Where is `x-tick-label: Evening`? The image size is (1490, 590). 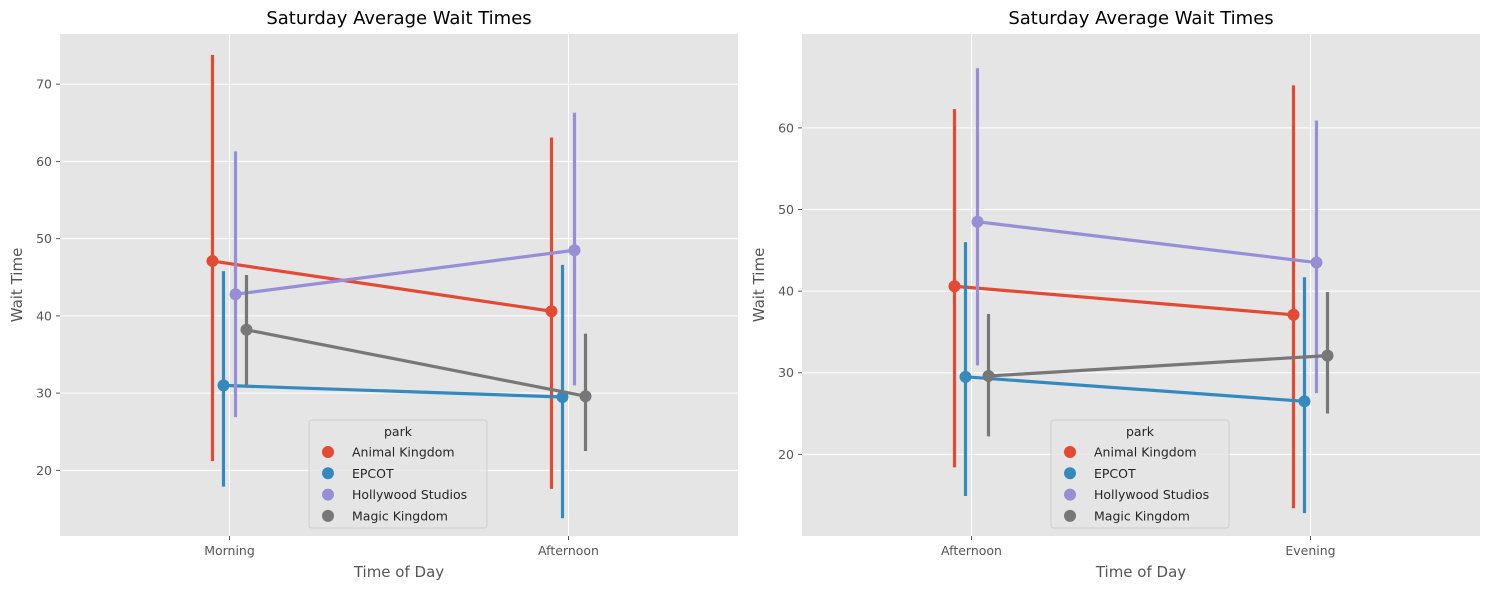
x-tick-label: Evening is located at coordinates (1310, 550).